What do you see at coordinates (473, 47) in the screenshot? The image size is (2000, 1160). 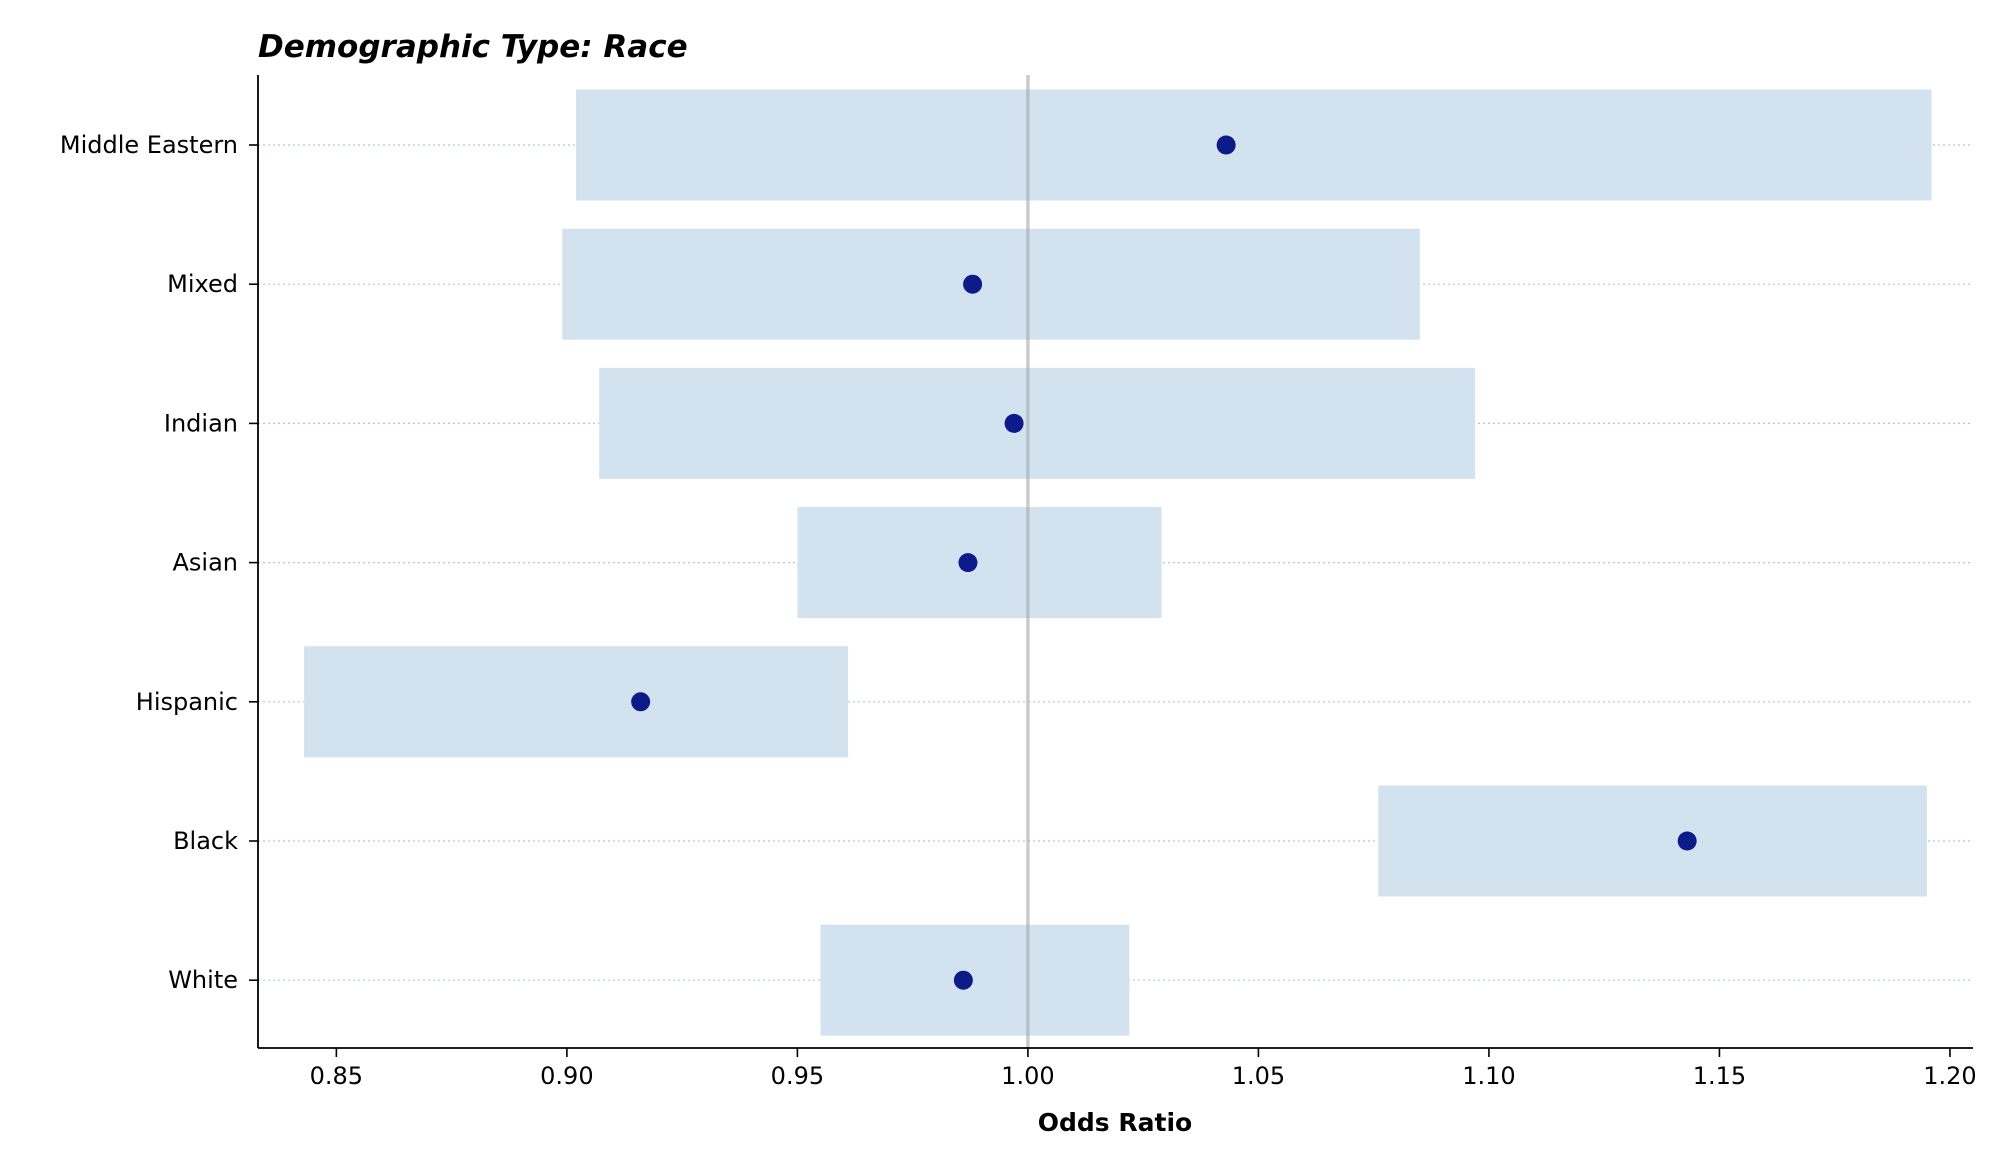 I see `chart-title: Demographic Type: Race` at bounding box center [473, 47].